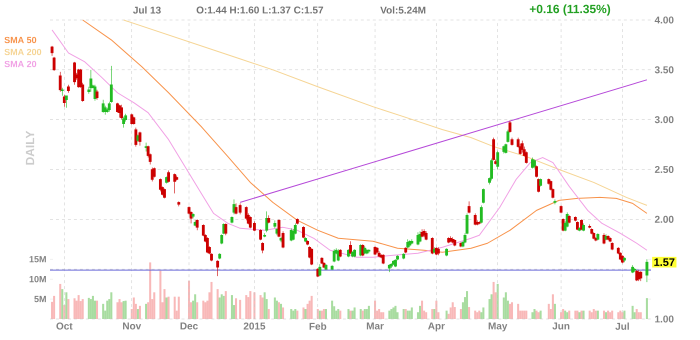 This screenshot has width=700, height=340. Describe the element at coordinates (664, 20) in the screenshot. I see `y-tick-label: 4.00` at that location.